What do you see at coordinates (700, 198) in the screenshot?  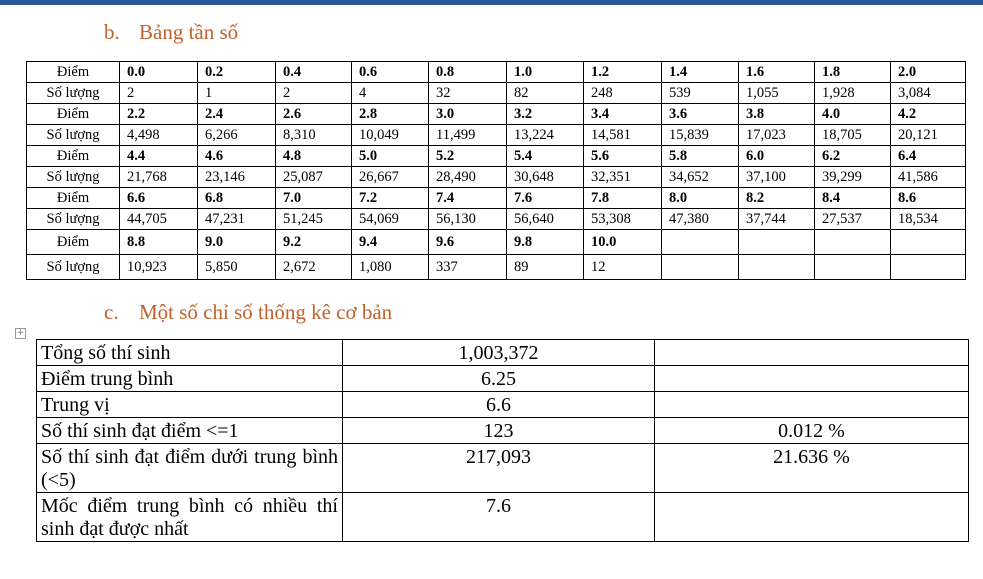 I see `score-cell: 8.0` at bounding box center [700, 198].